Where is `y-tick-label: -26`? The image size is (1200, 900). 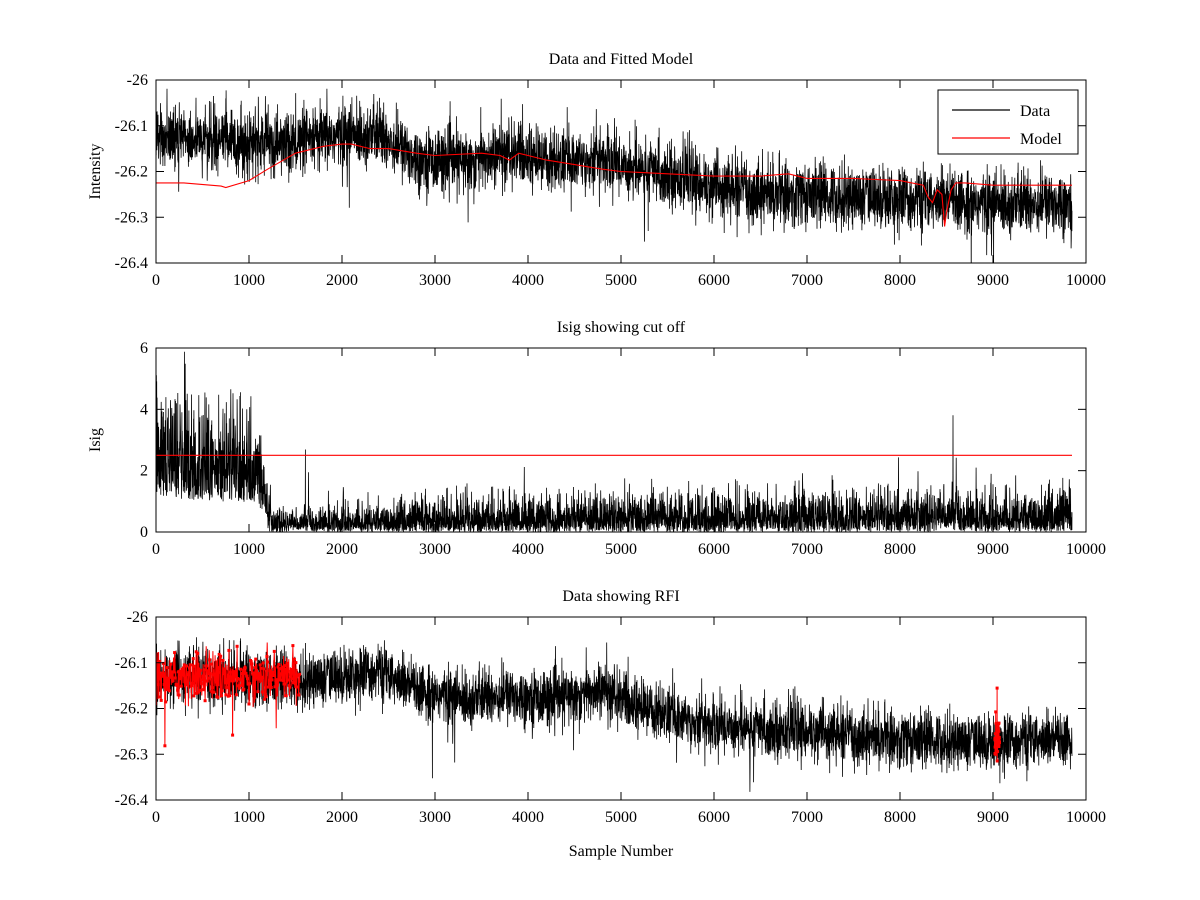
y-tick-label: -26 is located at coordinates (137, 617).